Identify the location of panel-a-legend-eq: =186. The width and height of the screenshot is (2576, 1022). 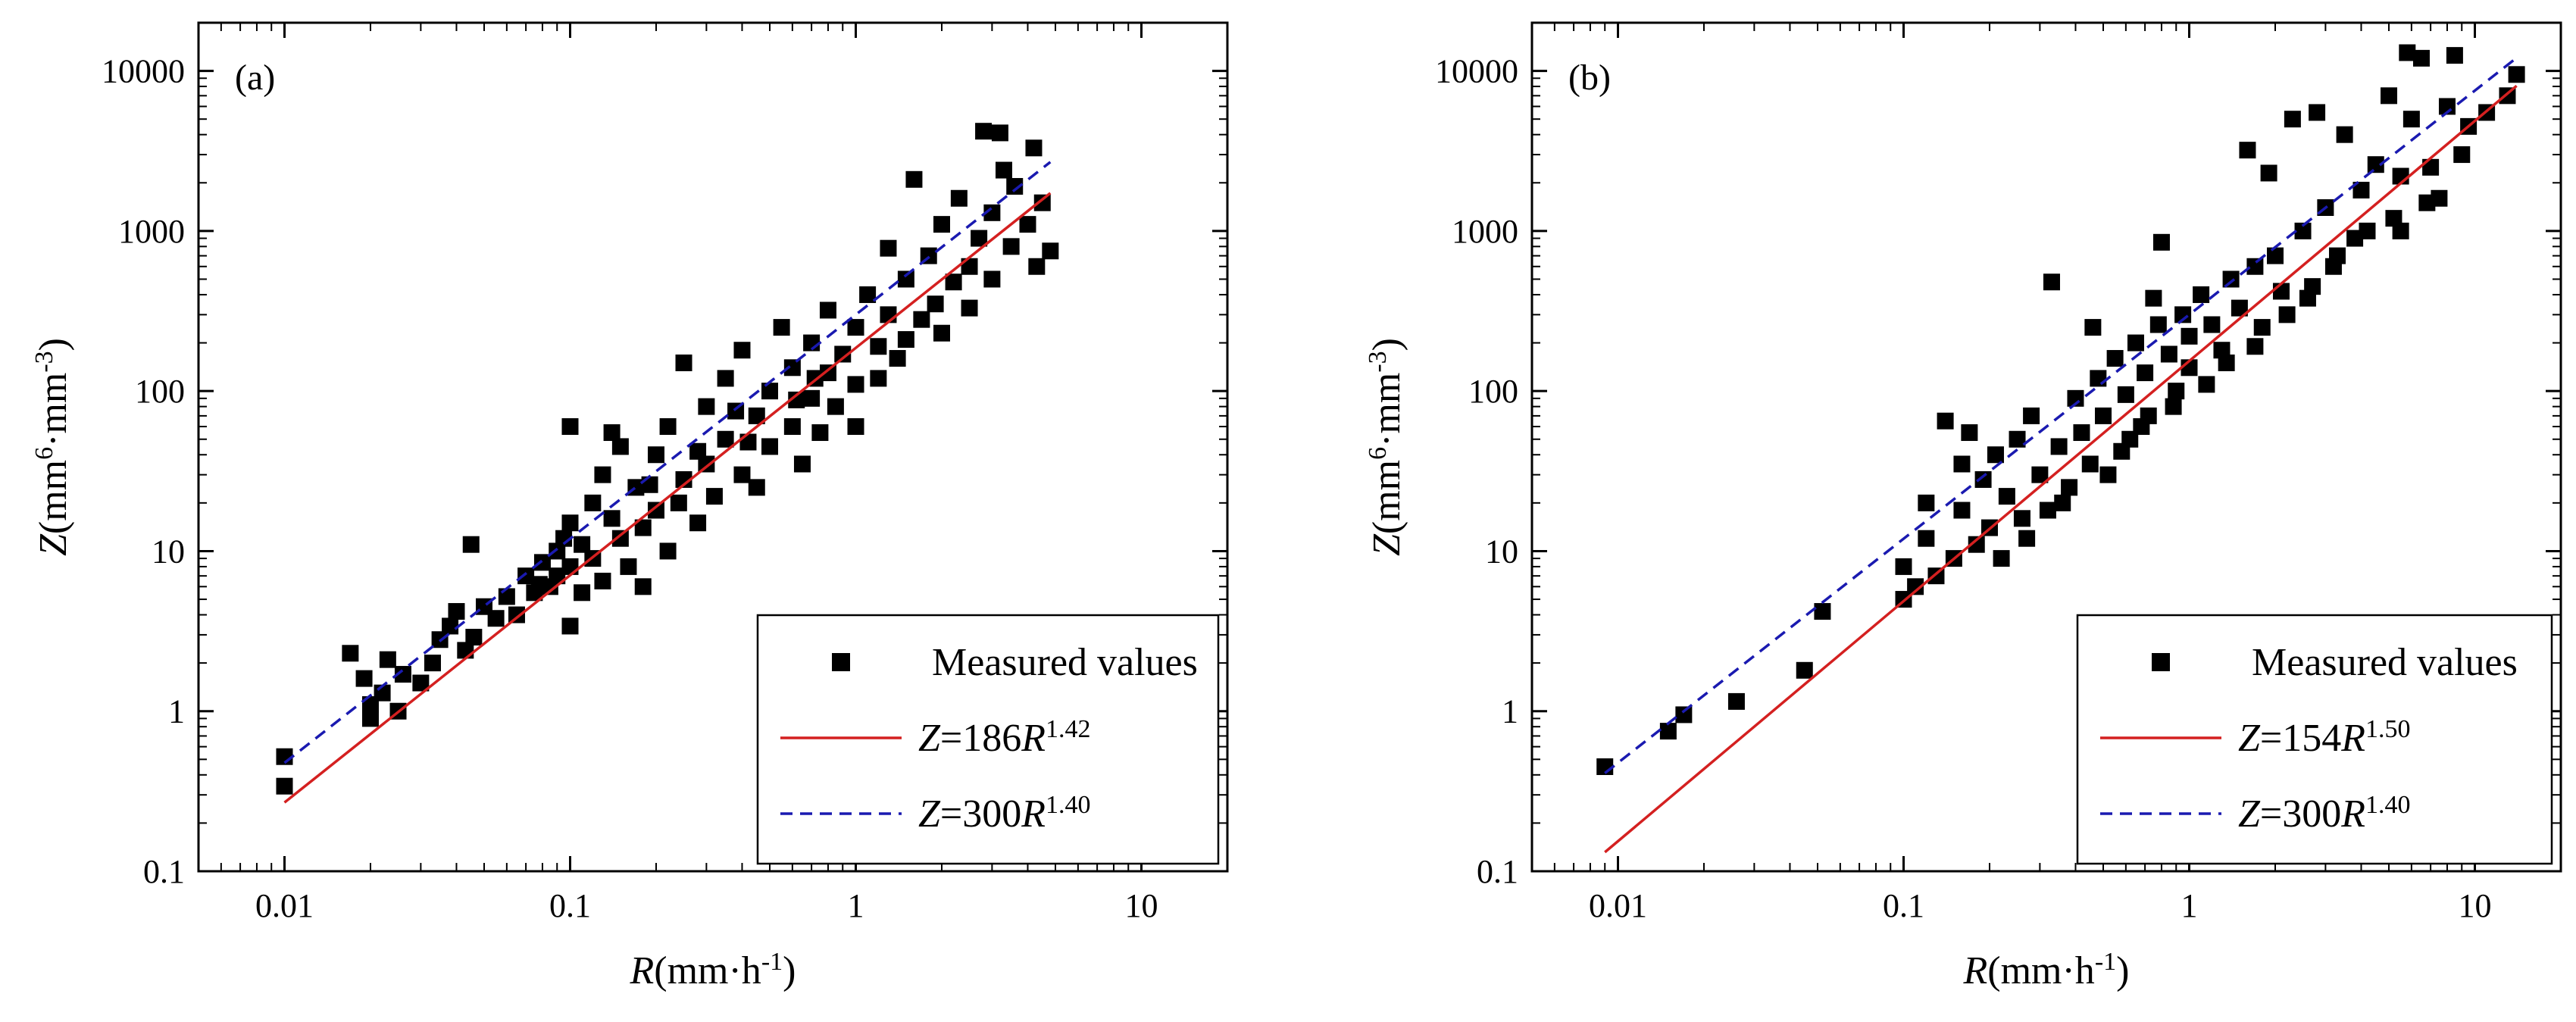
(981, 738).